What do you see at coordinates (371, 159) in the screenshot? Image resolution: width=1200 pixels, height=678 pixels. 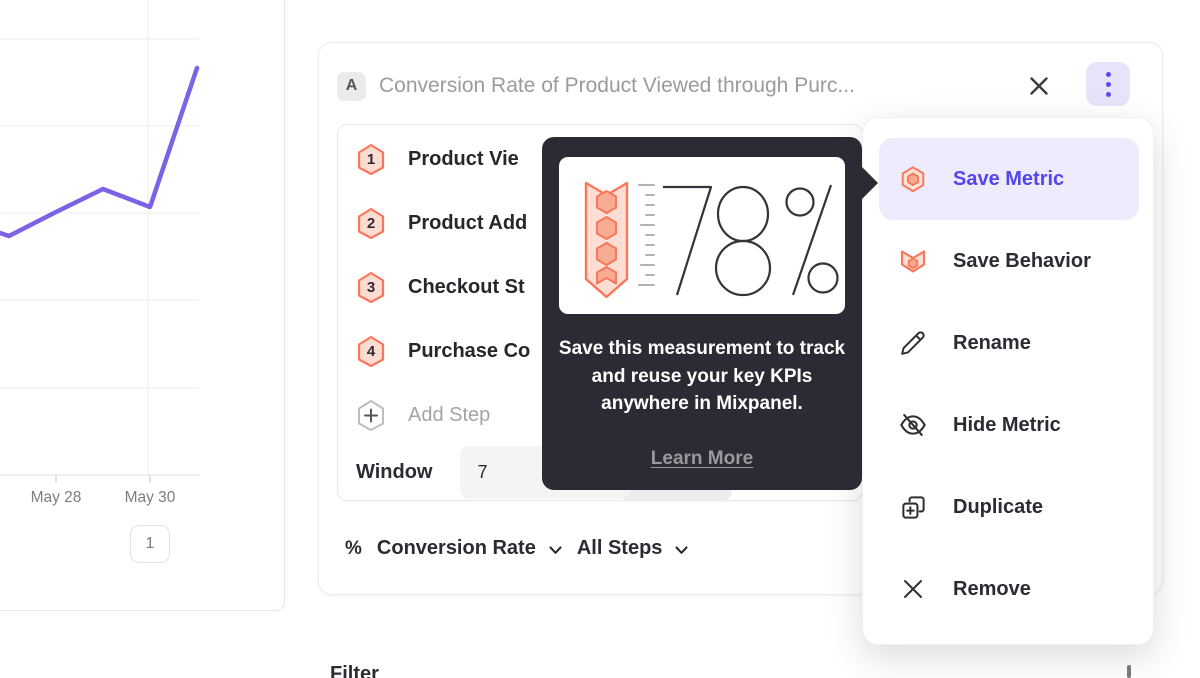 I see `step-number-hexagon-icon: 1` at bounding box center [371, 159].